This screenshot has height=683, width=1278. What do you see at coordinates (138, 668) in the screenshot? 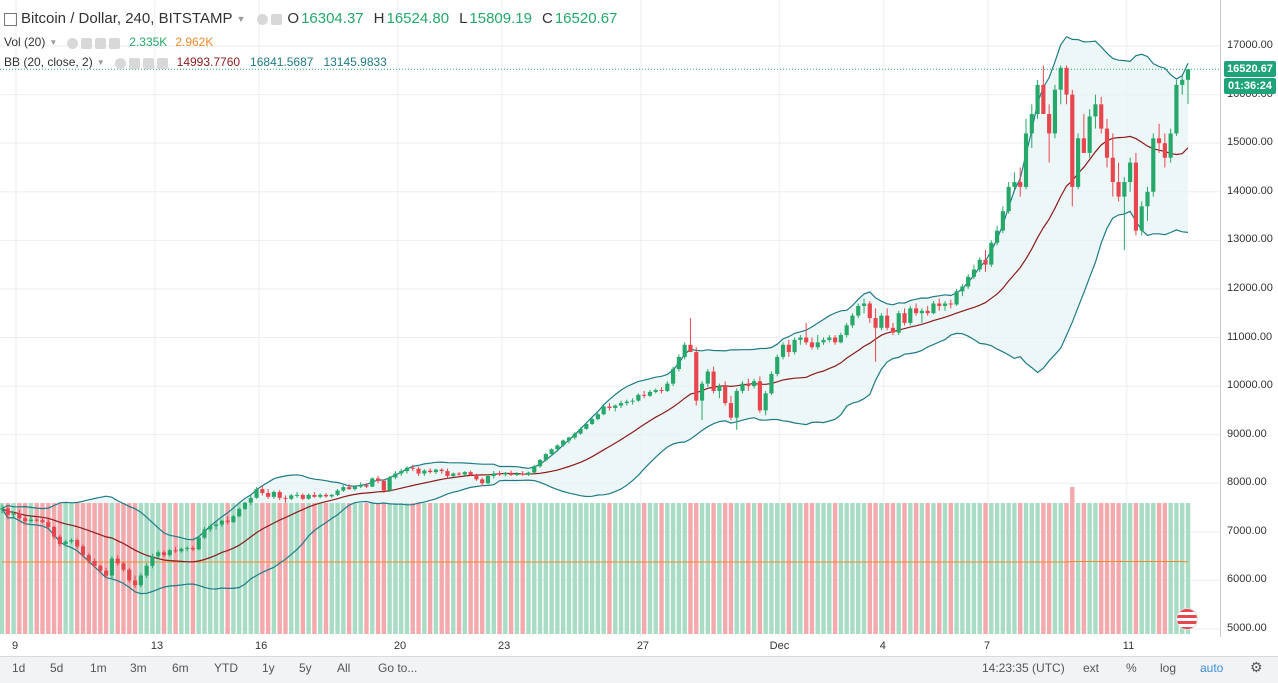
I see `timeframe-button-3m: 3m` at bounding box center [138, 668].